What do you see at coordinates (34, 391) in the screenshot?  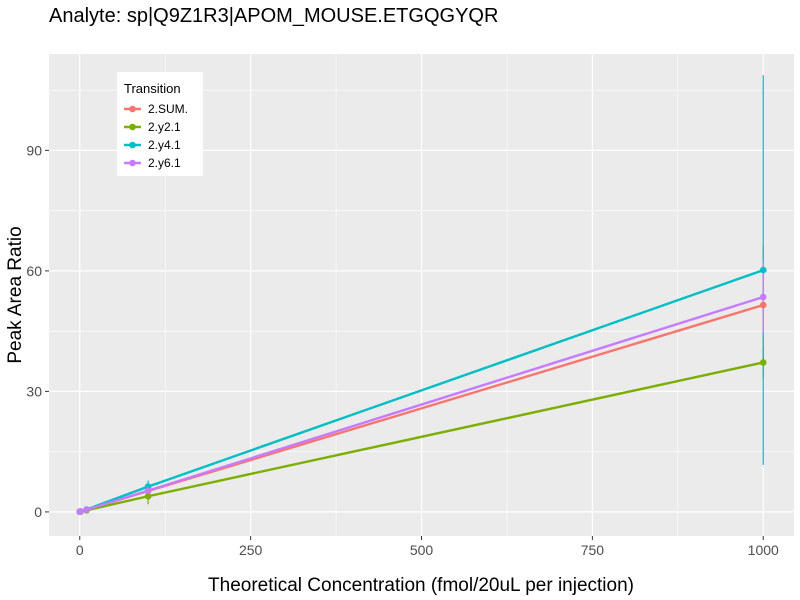 I see `y-tick-label: 30` at bounding box center [34, 391].